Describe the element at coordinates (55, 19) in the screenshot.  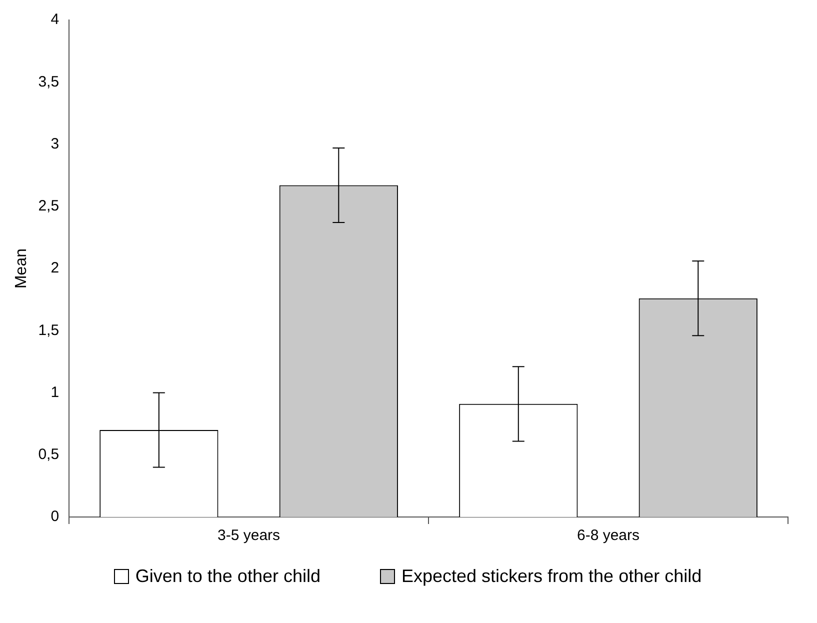
I see `y-tick-label: 4` at that location.